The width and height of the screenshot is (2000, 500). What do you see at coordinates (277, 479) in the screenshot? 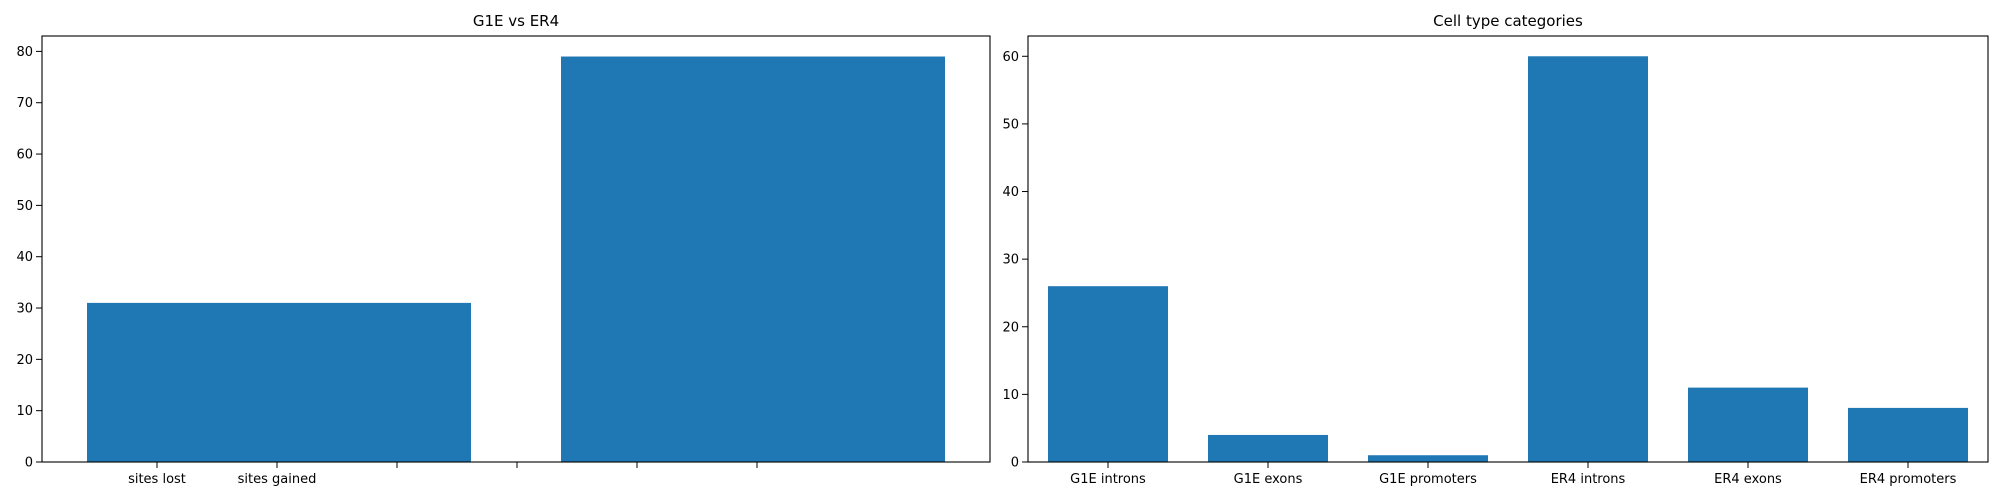
I see `x-tick-label: sites gained` at bounding box center [277, 479].